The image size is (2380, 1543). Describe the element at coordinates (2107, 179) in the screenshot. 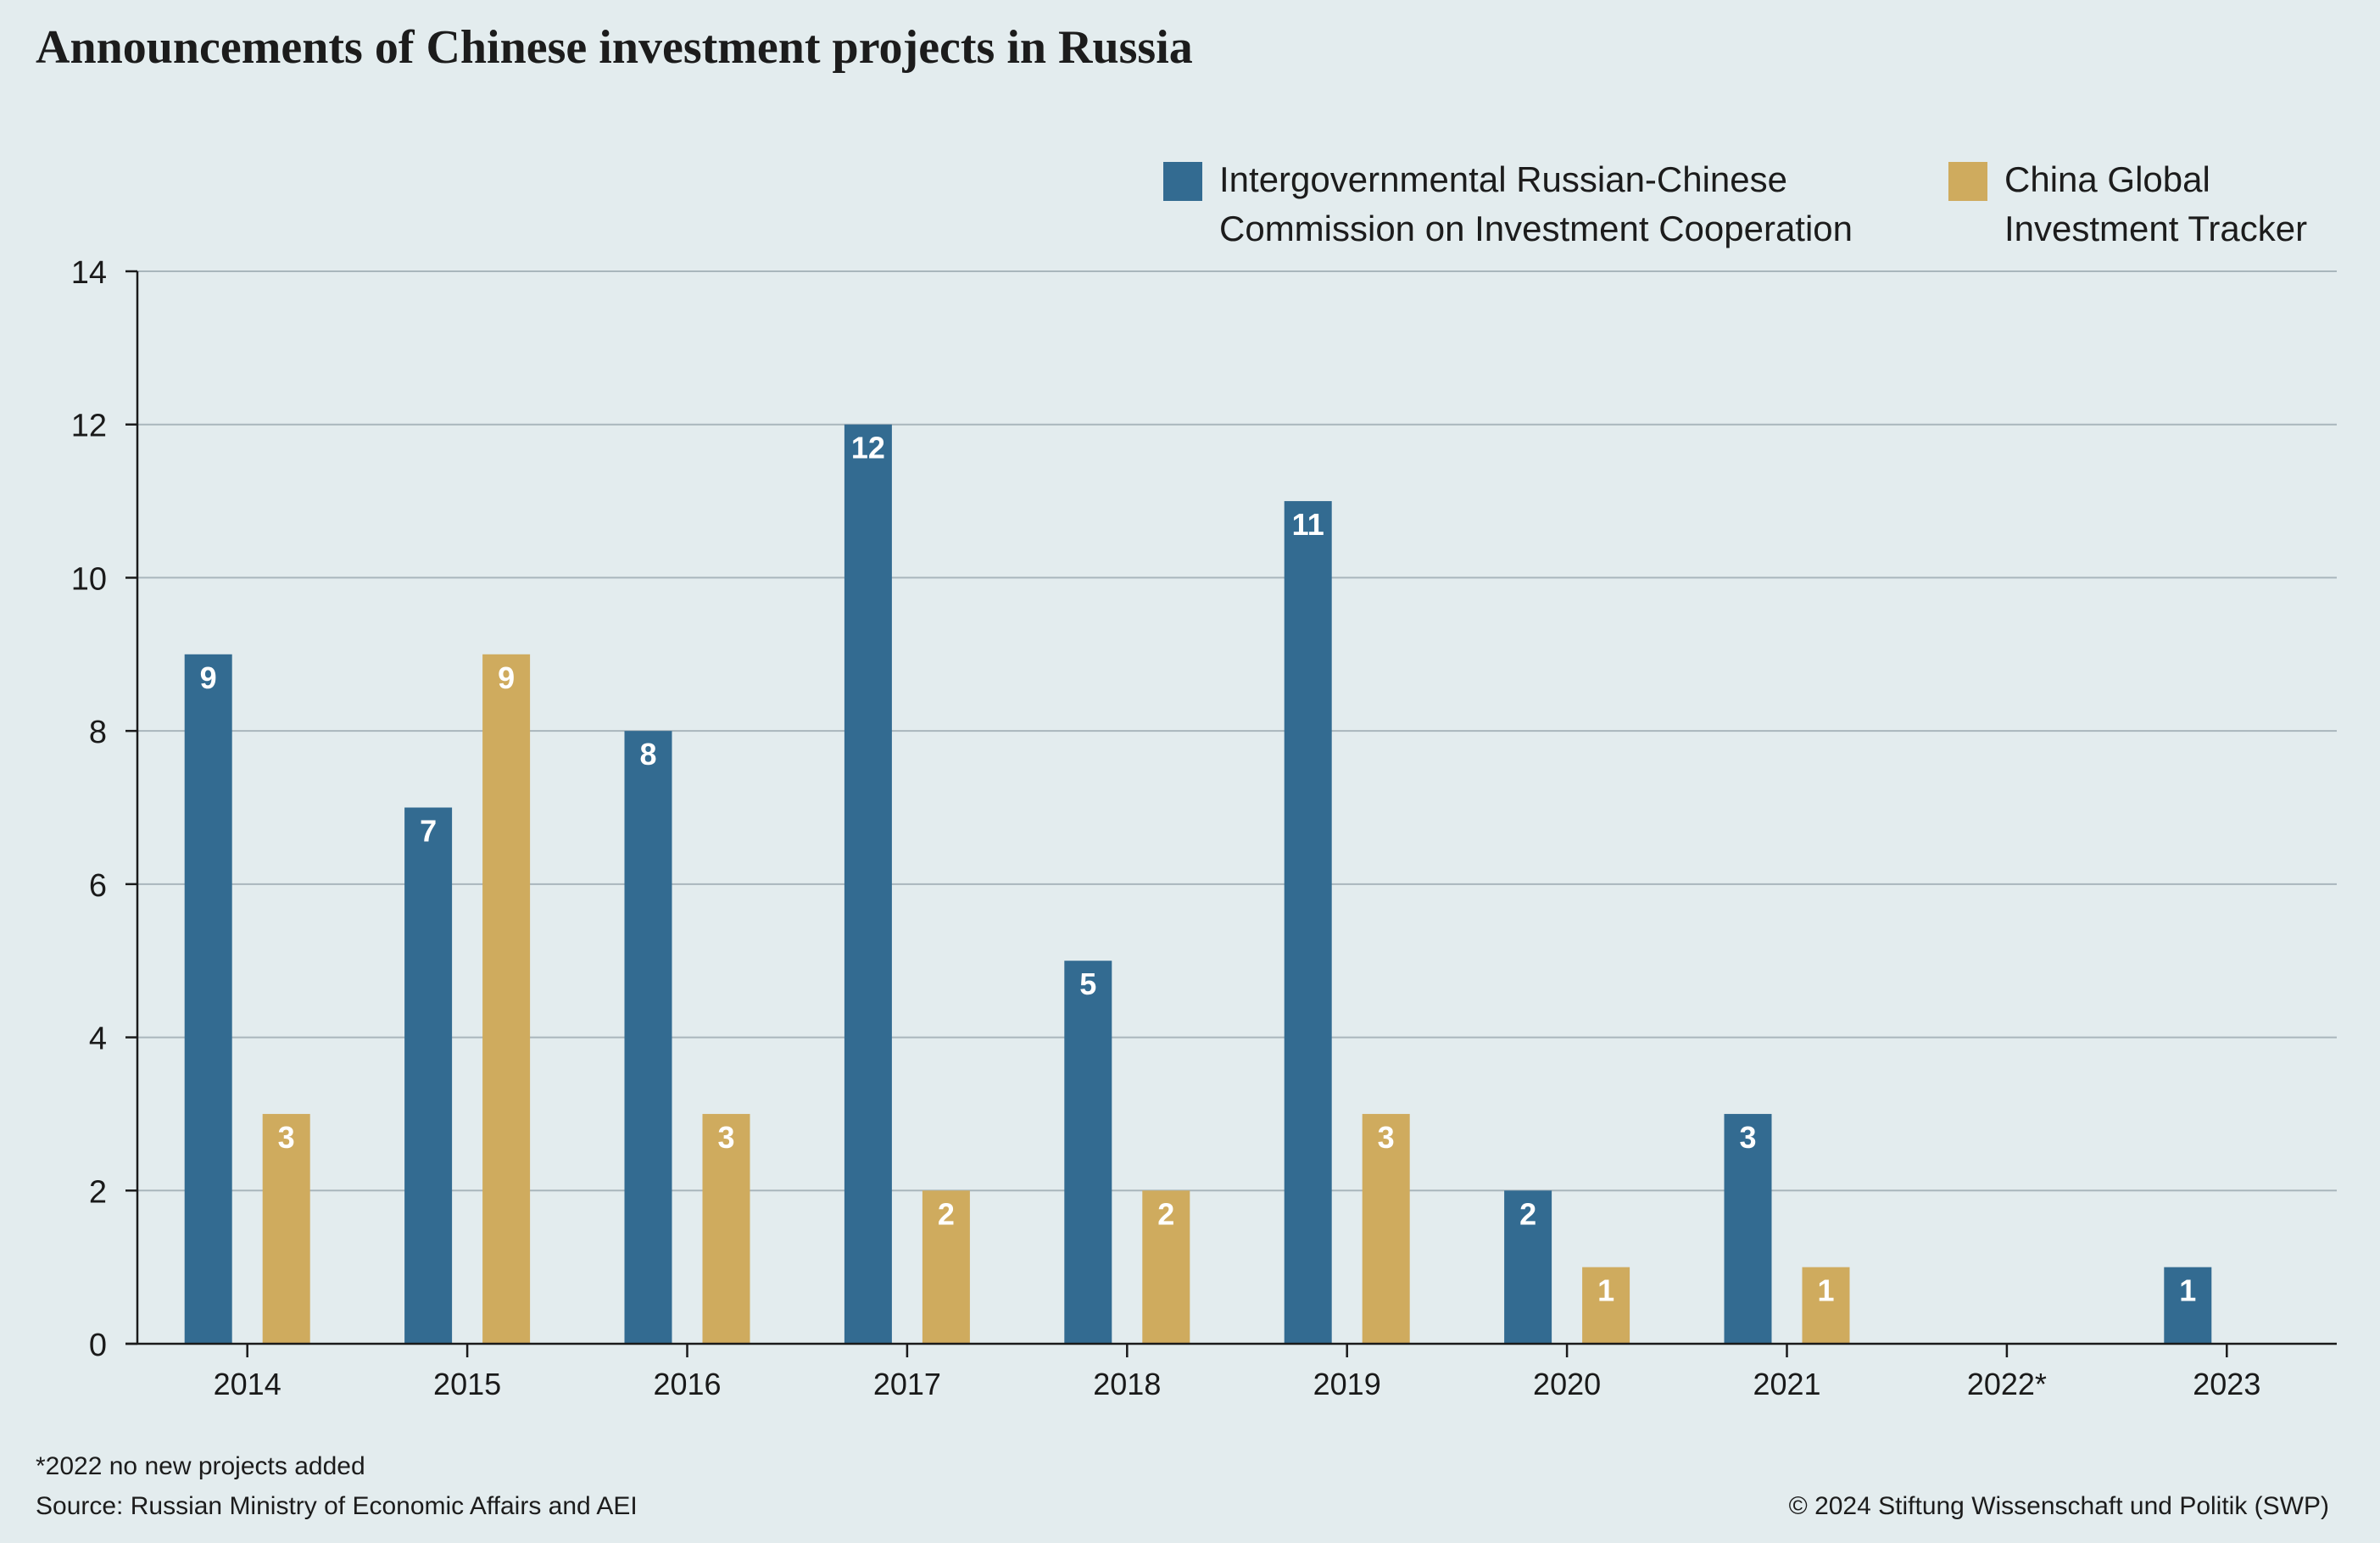

I see `legend-label-tracker-line1: China Global` at that location.